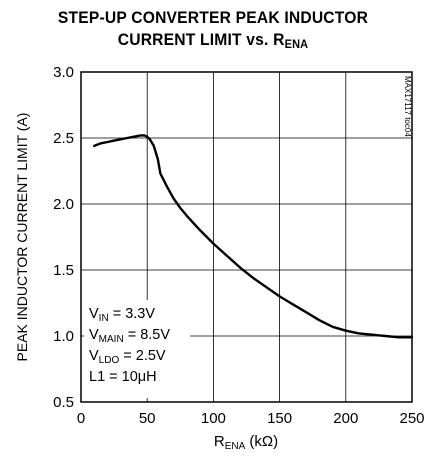 The image size is (426, 464). Describe the element at coordinates (213, 418) in the screenshot. I see `x-tick-label: 100` at that location.